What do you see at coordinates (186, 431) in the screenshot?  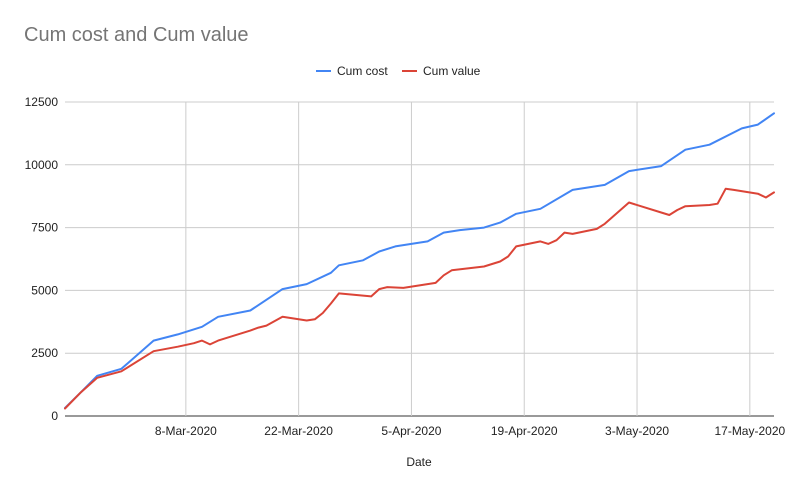 I see `x-tick-label: 8-Mar-2020` at bounding box center [186, 431].